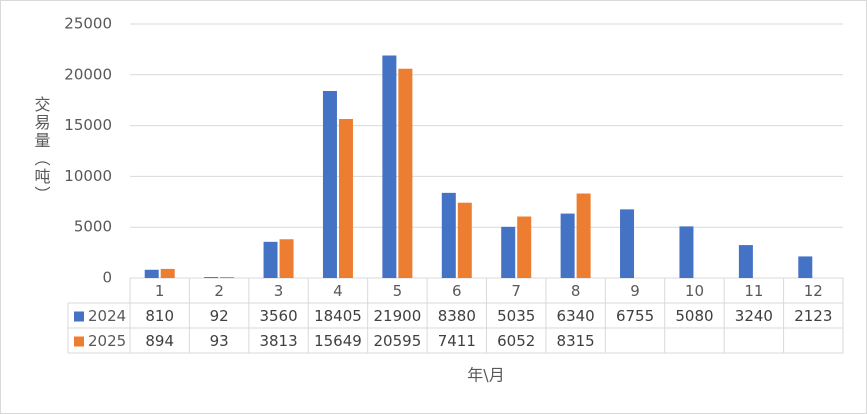 This screenshot has width=867, height=414. Describe the element at coordinates (516, 291) in the screenshot. I see `x-tick-label: 7` at that location.